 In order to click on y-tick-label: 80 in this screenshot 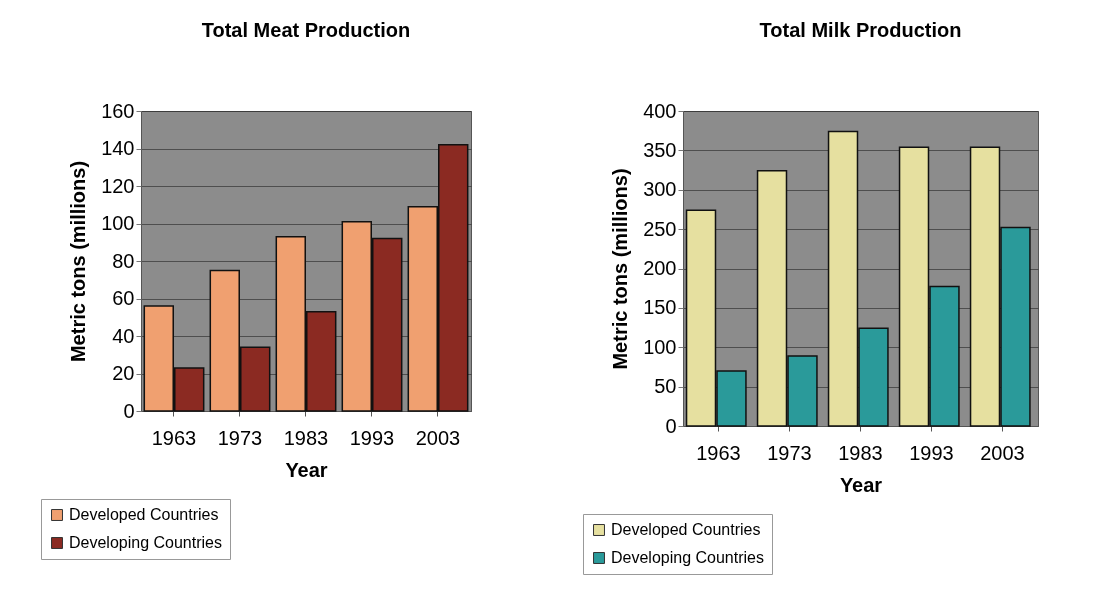, I will do `click(123, 260)`.